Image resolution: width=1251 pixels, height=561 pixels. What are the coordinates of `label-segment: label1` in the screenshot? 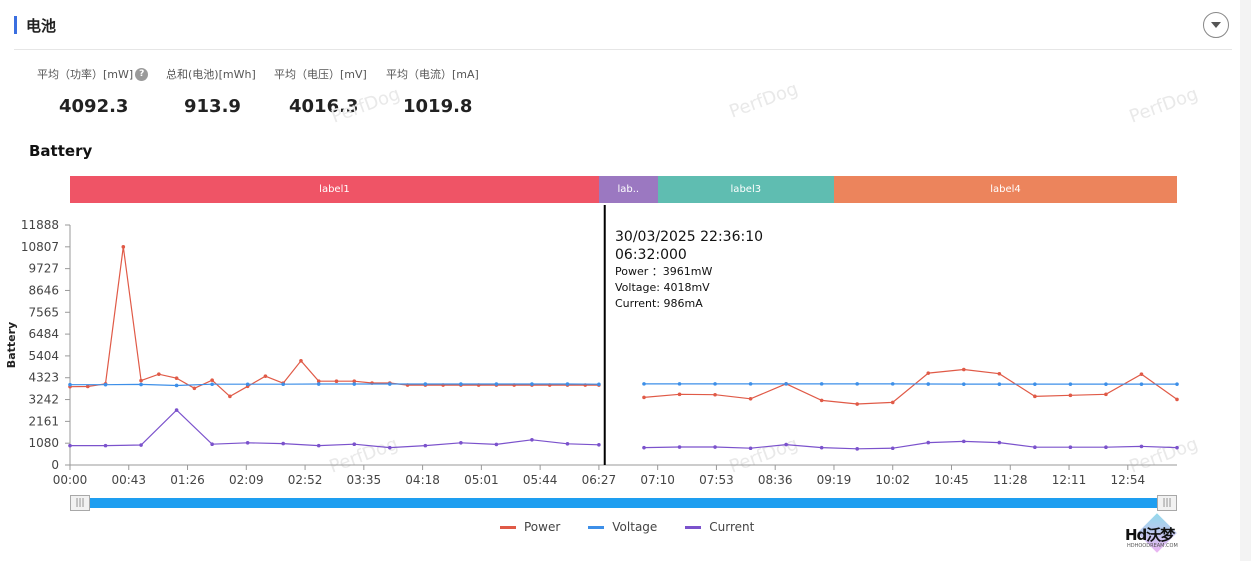 It's located at (334, 189).